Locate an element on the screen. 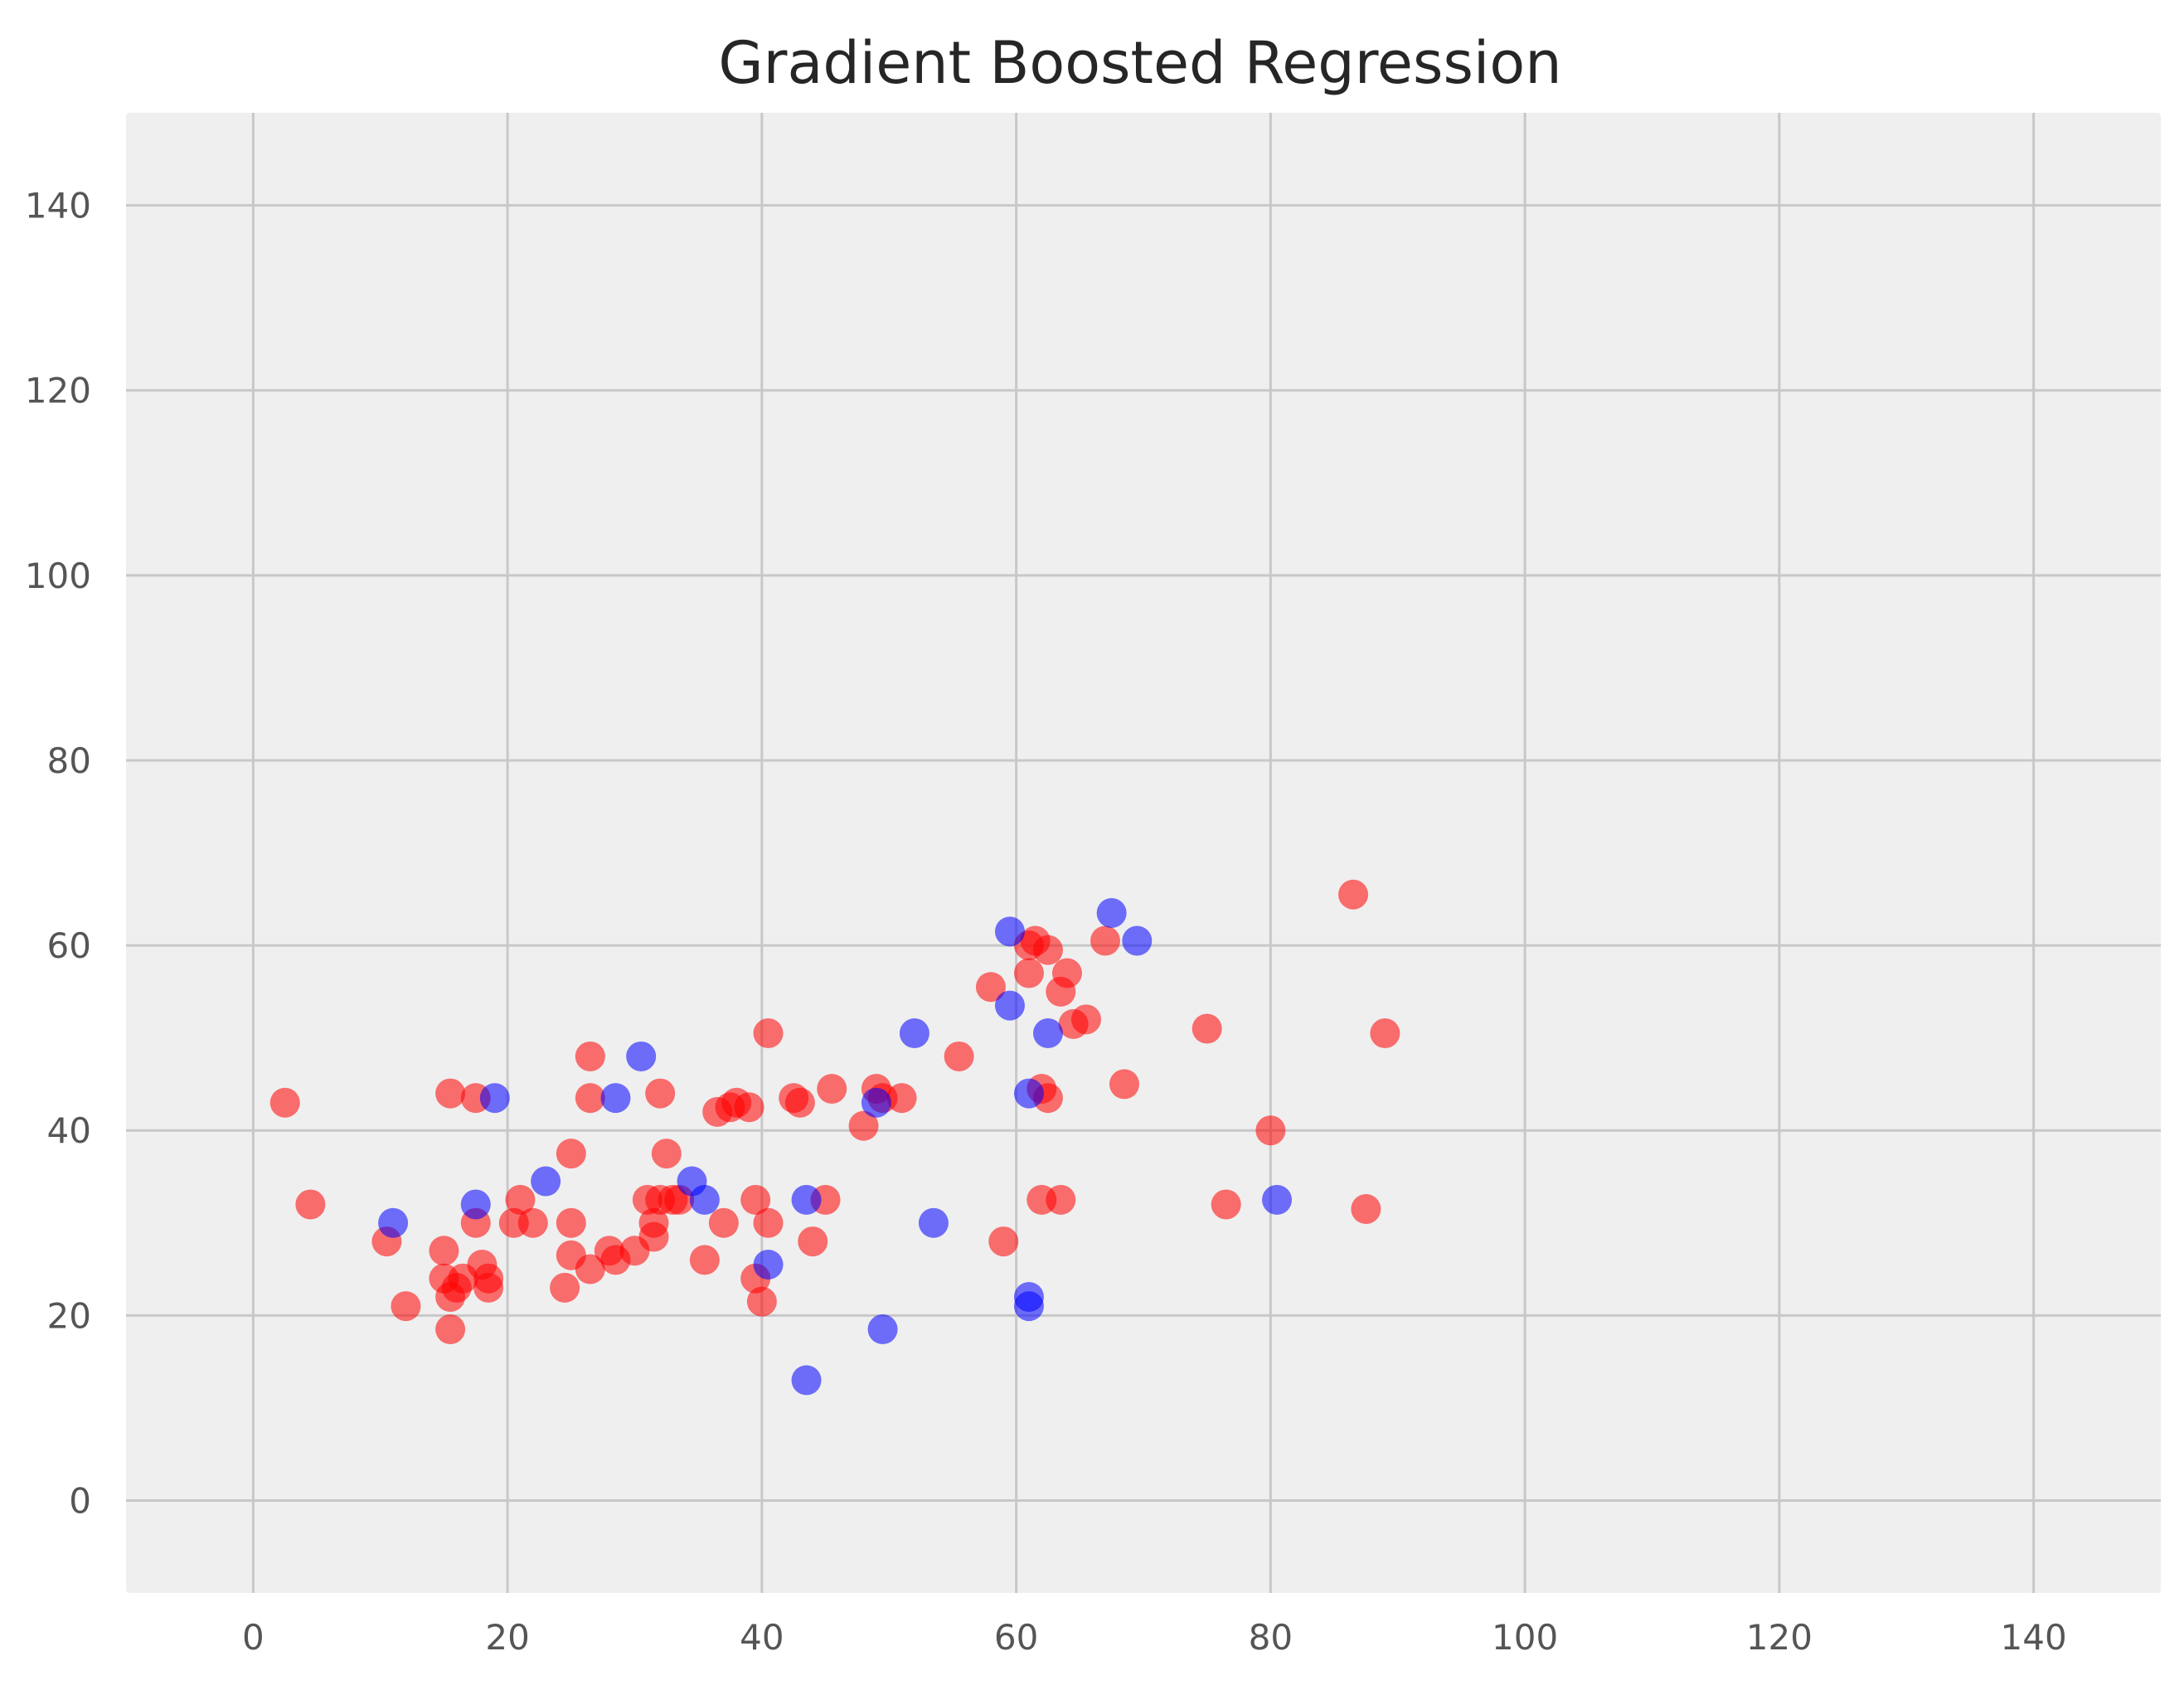 The height and width of the screenshot is (1690, 2184). y-tick-label: 40 is located at coordinates (69, 1130).